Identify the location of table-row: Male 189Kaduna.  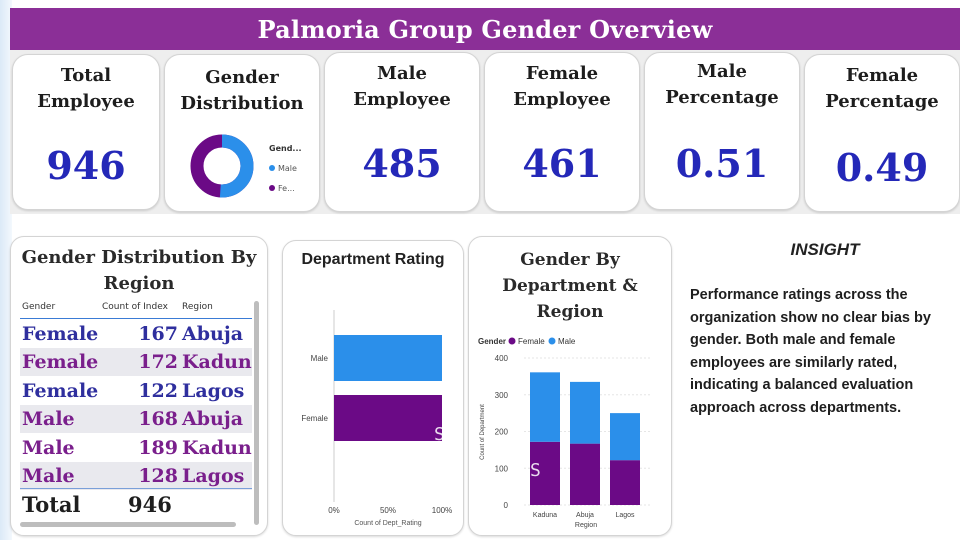
(136, 448).